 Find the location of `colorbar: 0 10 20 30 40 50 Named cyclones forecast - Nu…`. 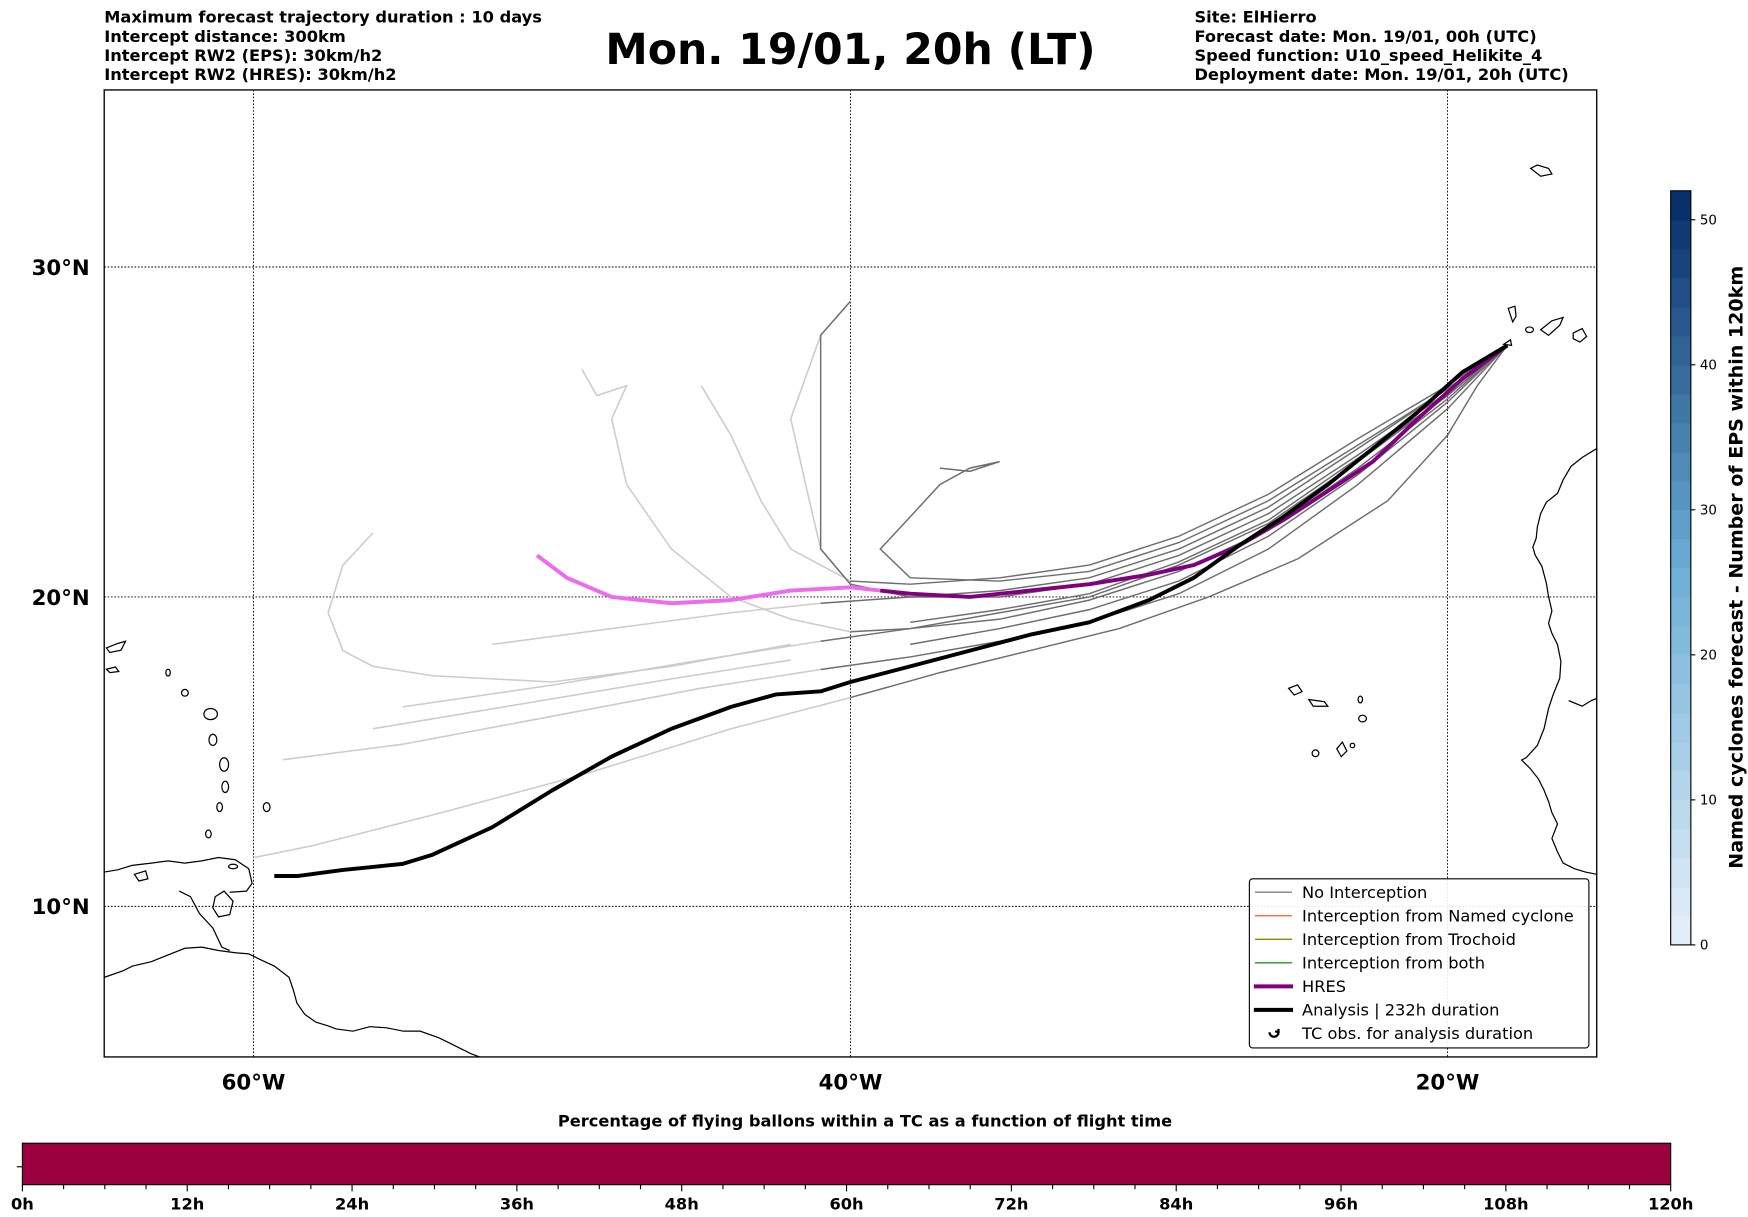

colorbar: 0 10 20 30 40 50 Named cyclones forecast - Nu… is located at coordinates (1708, 571).